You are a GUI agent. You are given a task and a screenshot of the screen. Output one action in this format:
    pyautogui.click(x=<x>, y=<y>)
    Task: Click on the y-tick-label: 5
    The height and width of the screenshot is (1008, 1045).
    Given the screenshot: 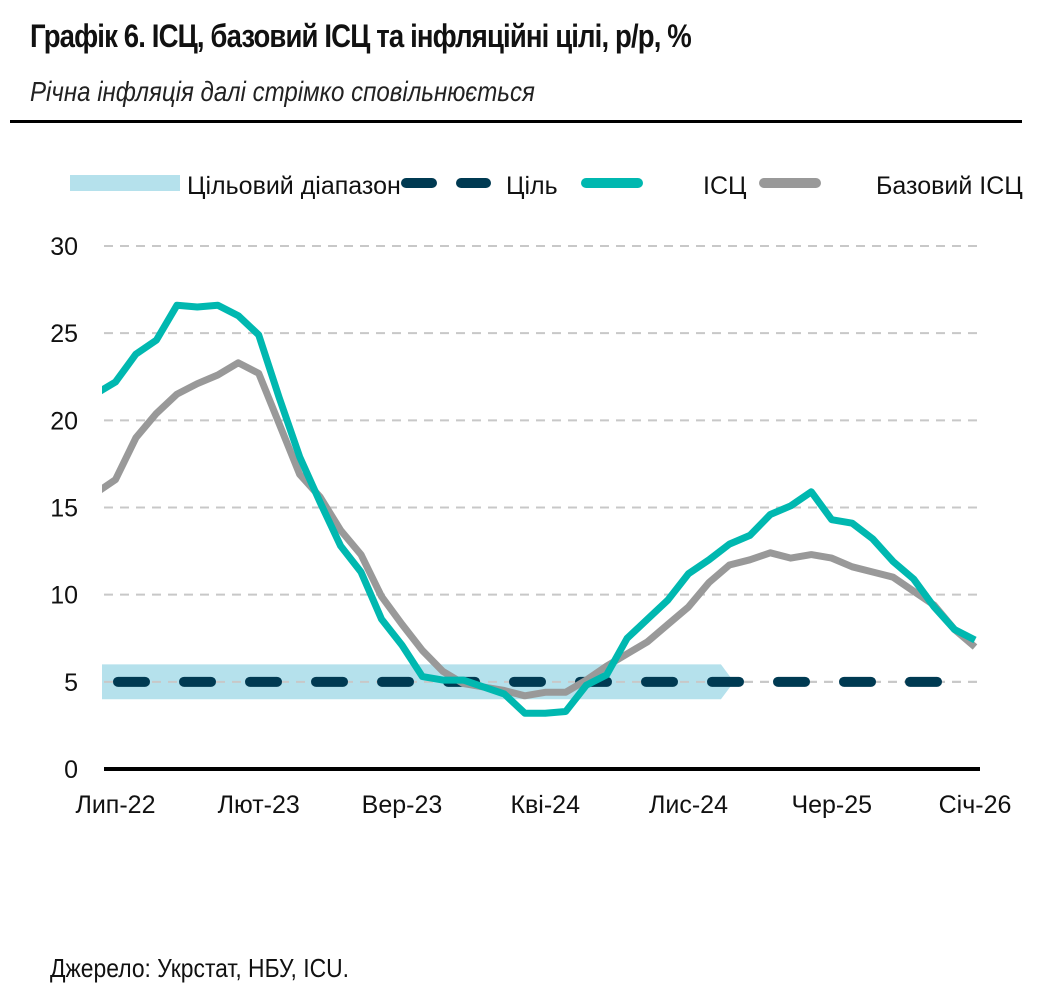 What is the action you would take?
    pyautogui.click(x=71, y=683)
    